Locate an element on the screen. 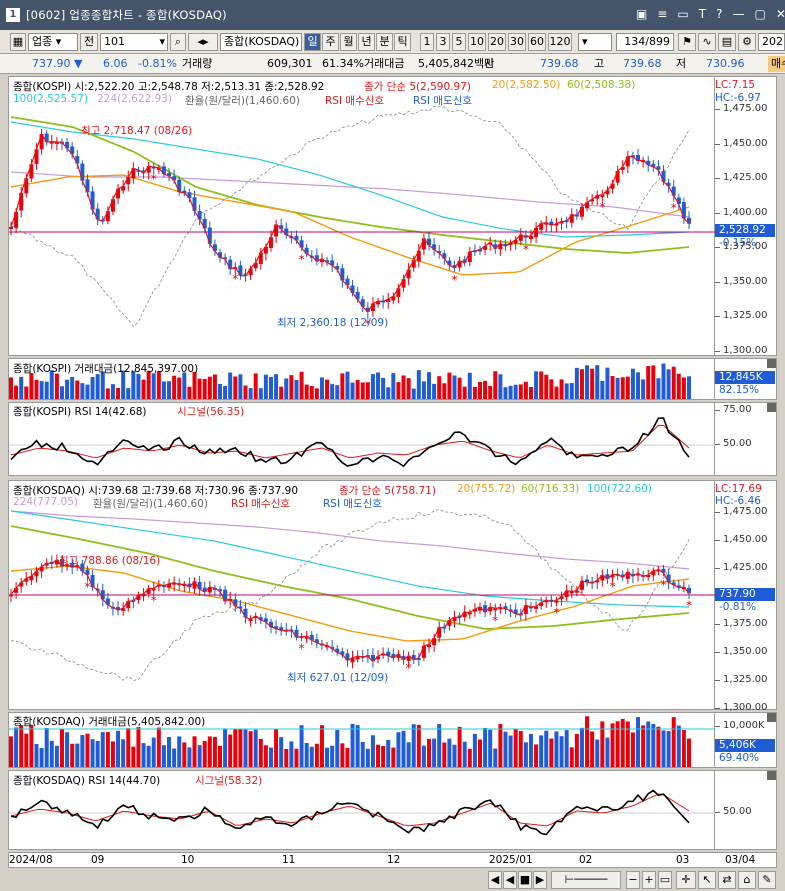 The height and width of the screenshot is (891, 785). crosshair-icon: ✛ is located at coordinates (686, 880).